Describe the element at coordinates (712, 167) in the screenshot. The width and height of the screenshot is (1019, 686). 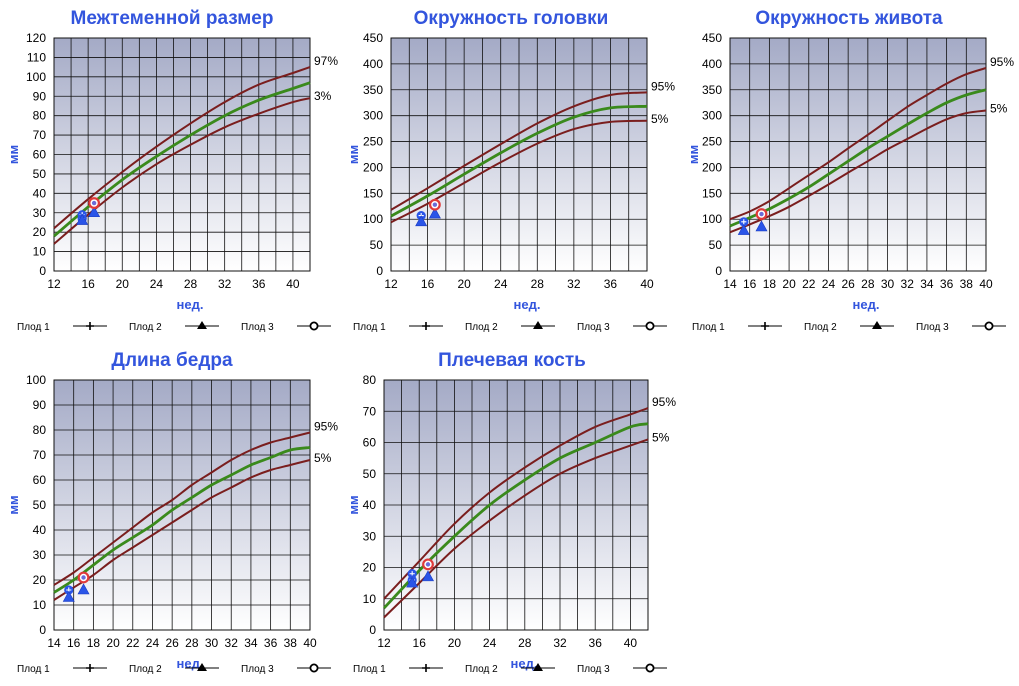
I see `y-tick-label: 200` at that location.